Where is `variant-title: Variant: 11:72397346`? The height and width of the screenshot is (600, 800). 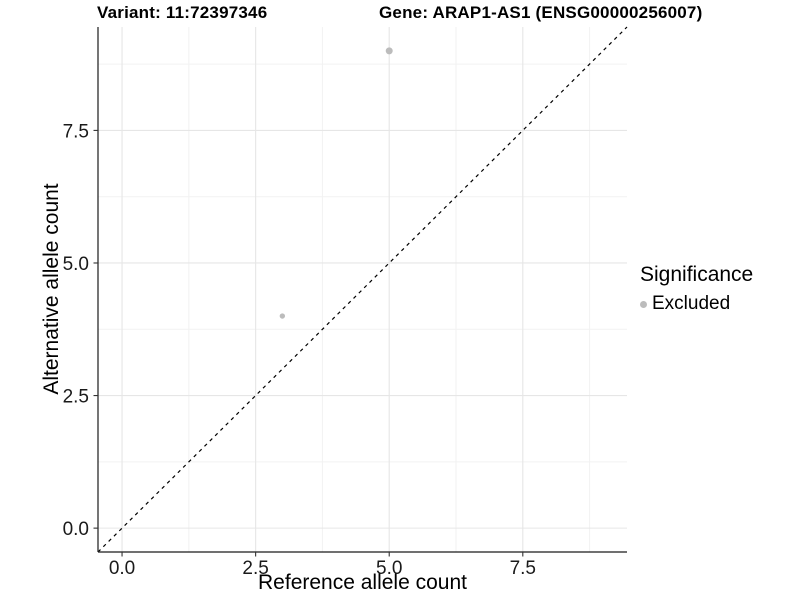
variant-title: Variant: 11:72397346 is located at coordinates (182, 12).